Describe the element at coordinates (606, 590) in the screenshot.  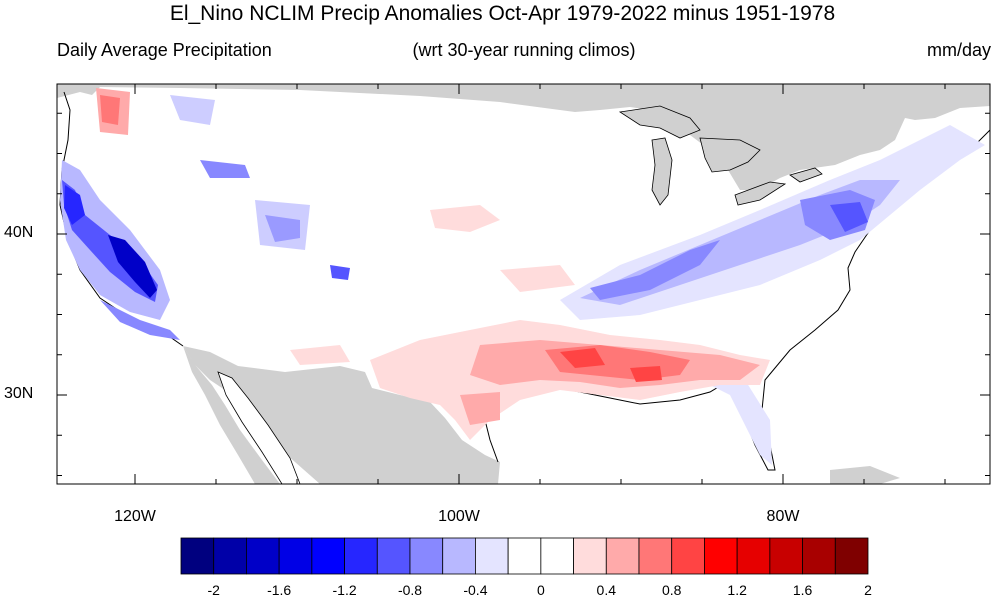
I see `colorbar-tick-label: 0.4` at that location.